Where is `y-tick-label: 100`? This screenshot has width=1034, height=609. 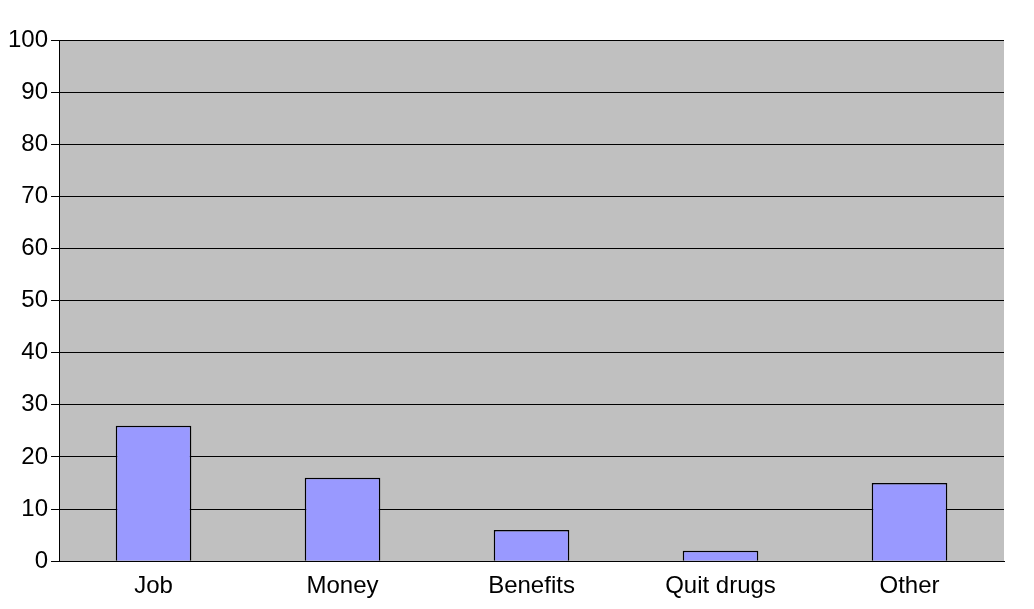
y-tick-label: 100 is located at coordinates (28, 38).